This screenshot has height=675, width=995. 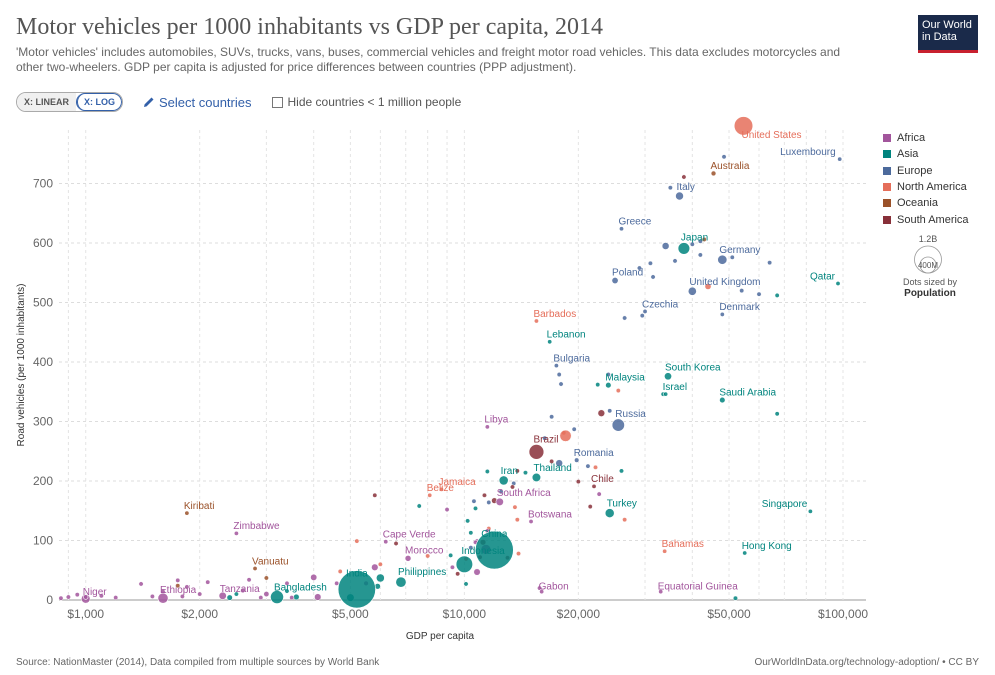 What do you see at coordinates (205, 102) in the screenshot?
I see `select-countries-label: Select countries` at bounding box center [205, 102].